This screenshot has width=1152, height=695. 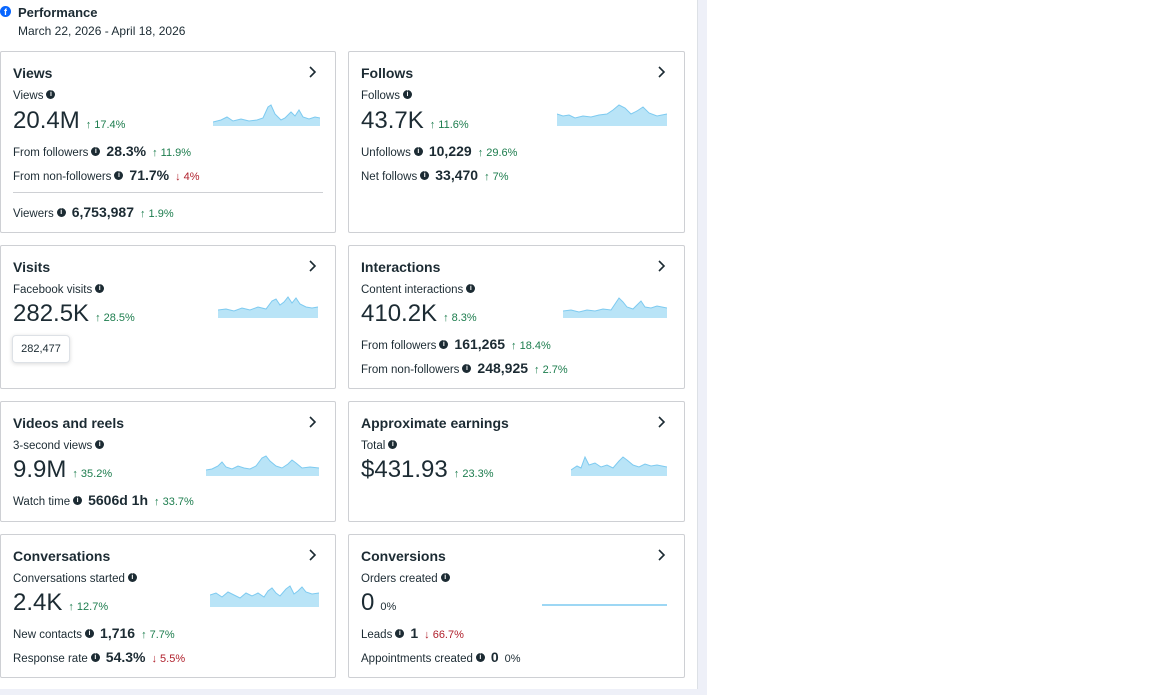 I want to click on metric-row: From followers i 28.3% ↑ 11.9%, so click(x=102, y=151).